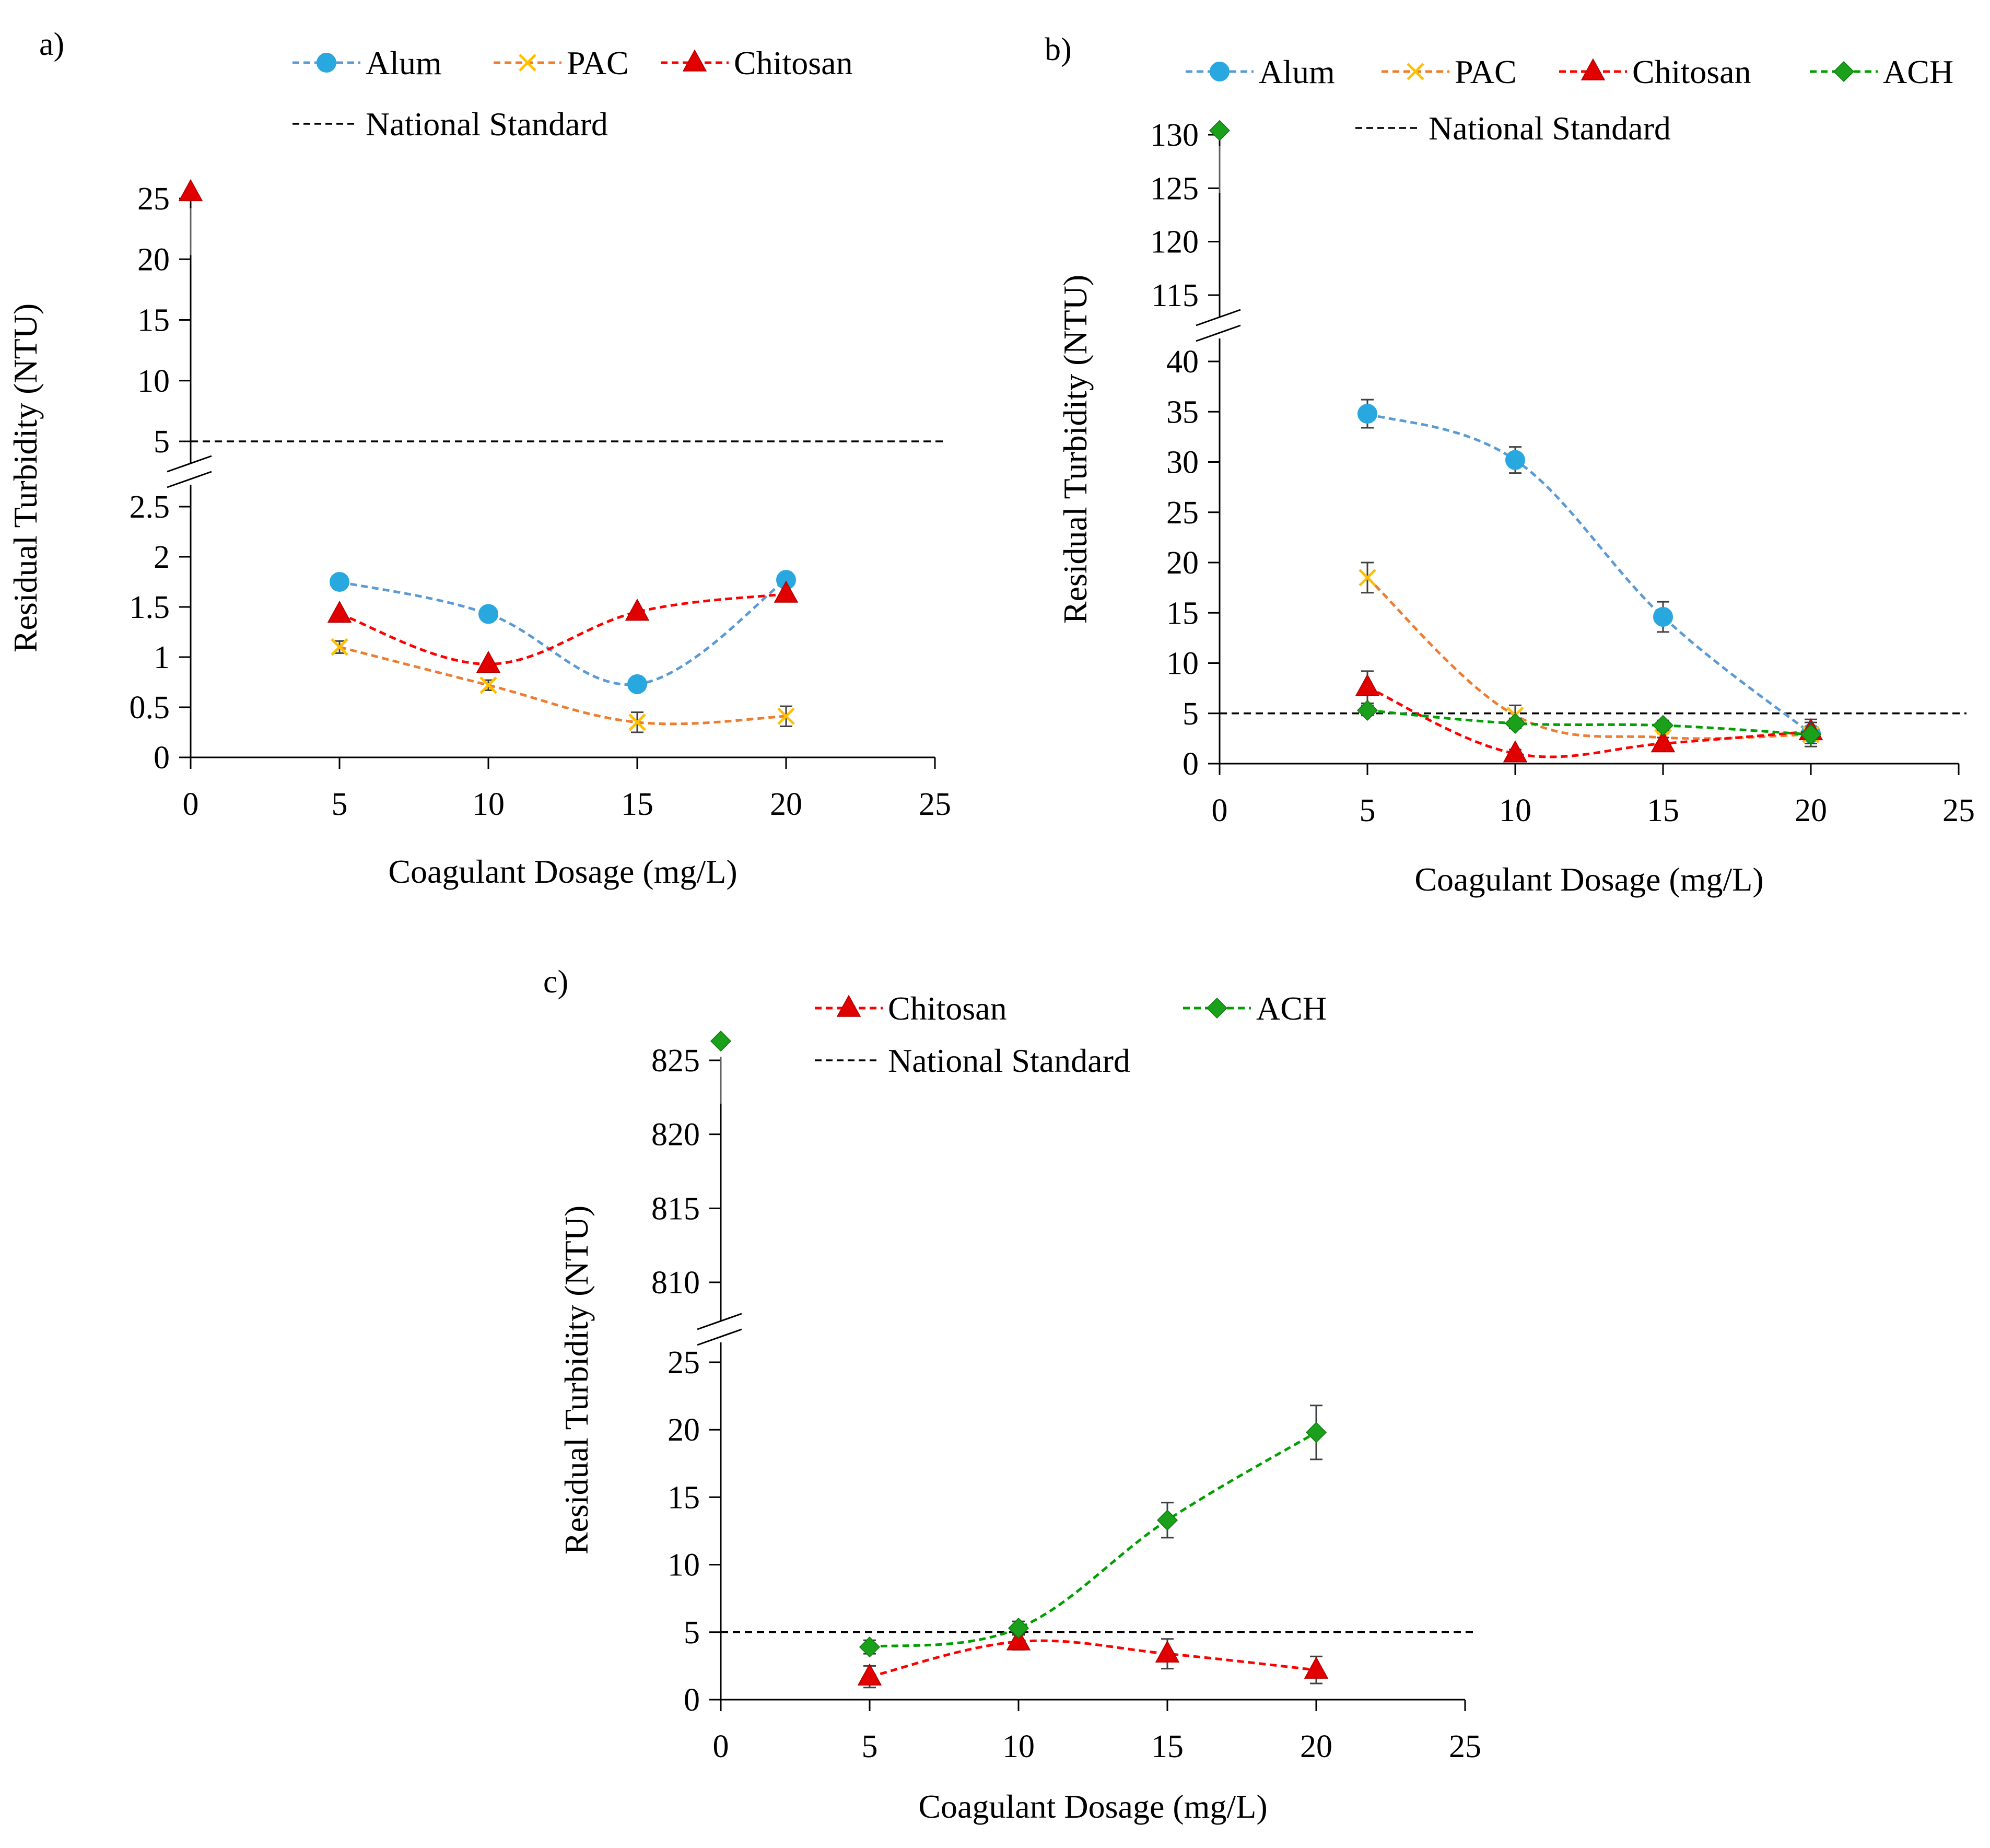  Describe the element at coordinates (1183, 613) in the screenshot. I see `y-tick-label: 15` at that location.